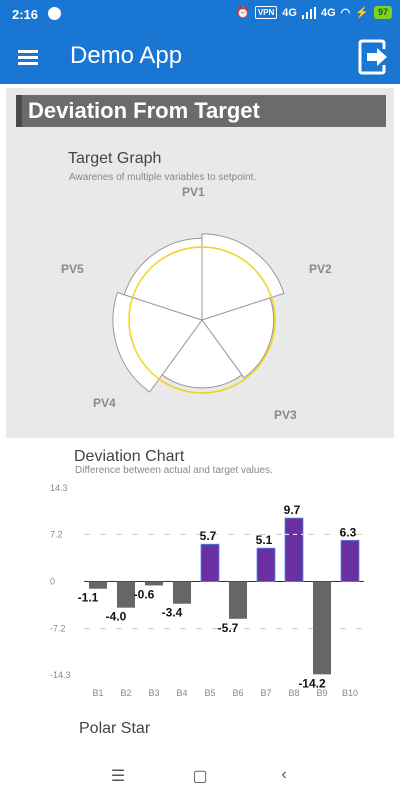 The height and width of the screenshot is (800, 400). I want to click on polar-label-pv5: PV5, so click(72, 269).